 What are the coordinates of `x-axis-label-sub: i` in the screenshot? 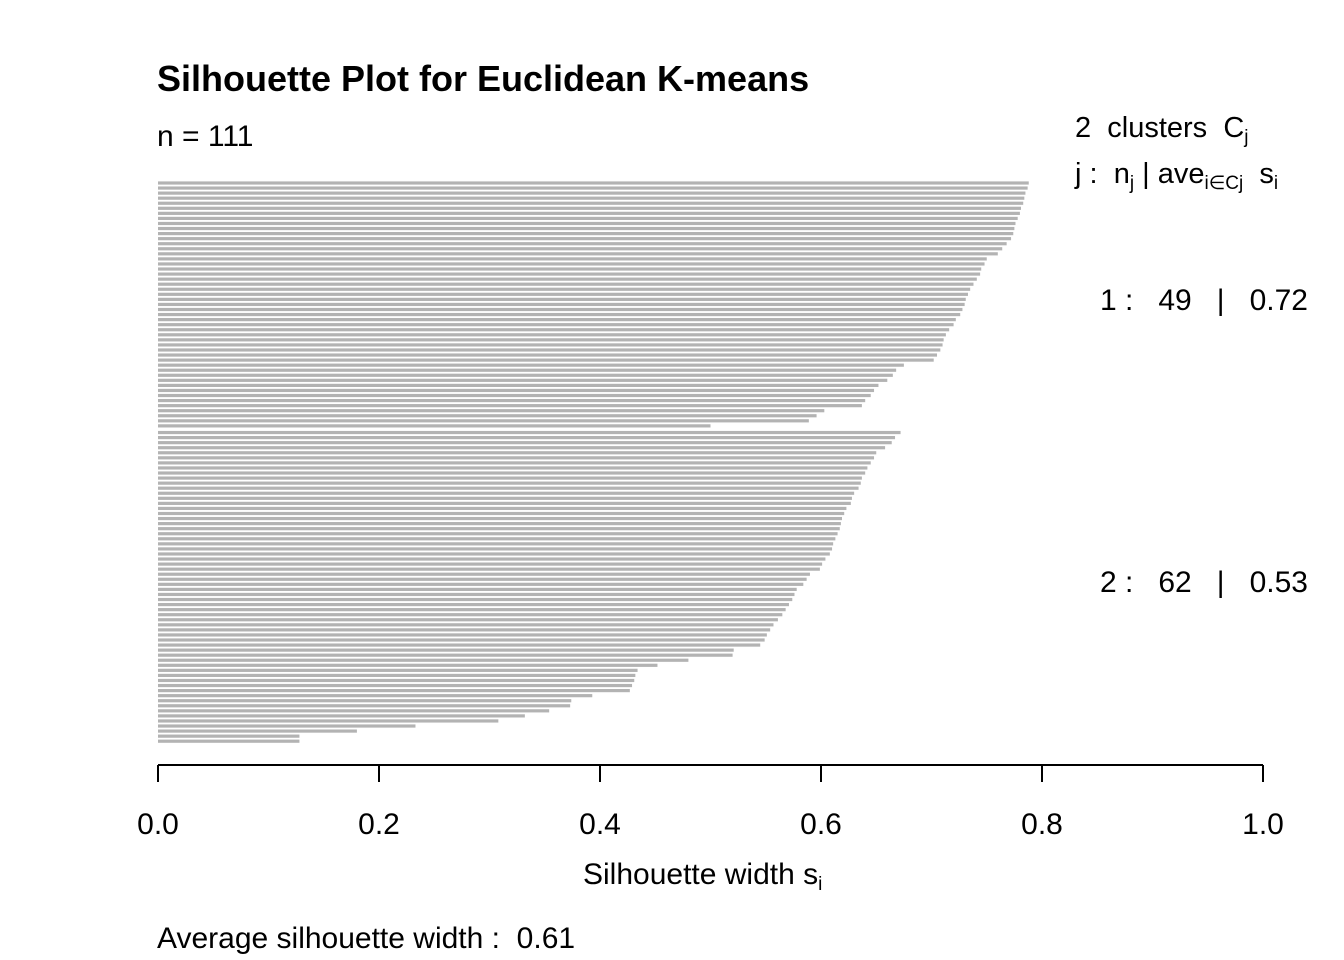 It's located at (820, 884).